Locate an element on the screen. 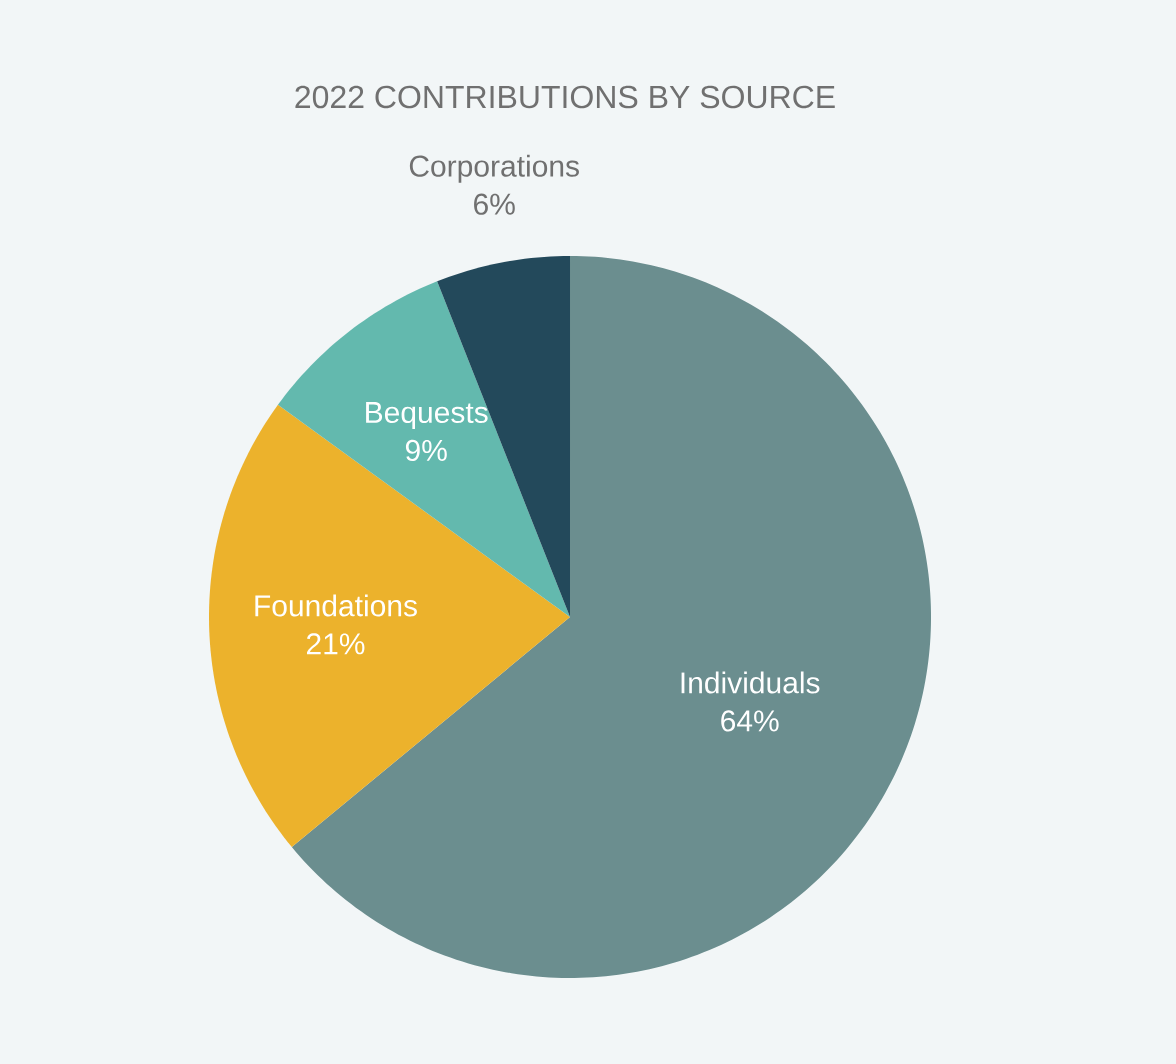 The height and width of the screenshot is (1064, 1176). data-label: 21% is located at coordinates (335, 644).